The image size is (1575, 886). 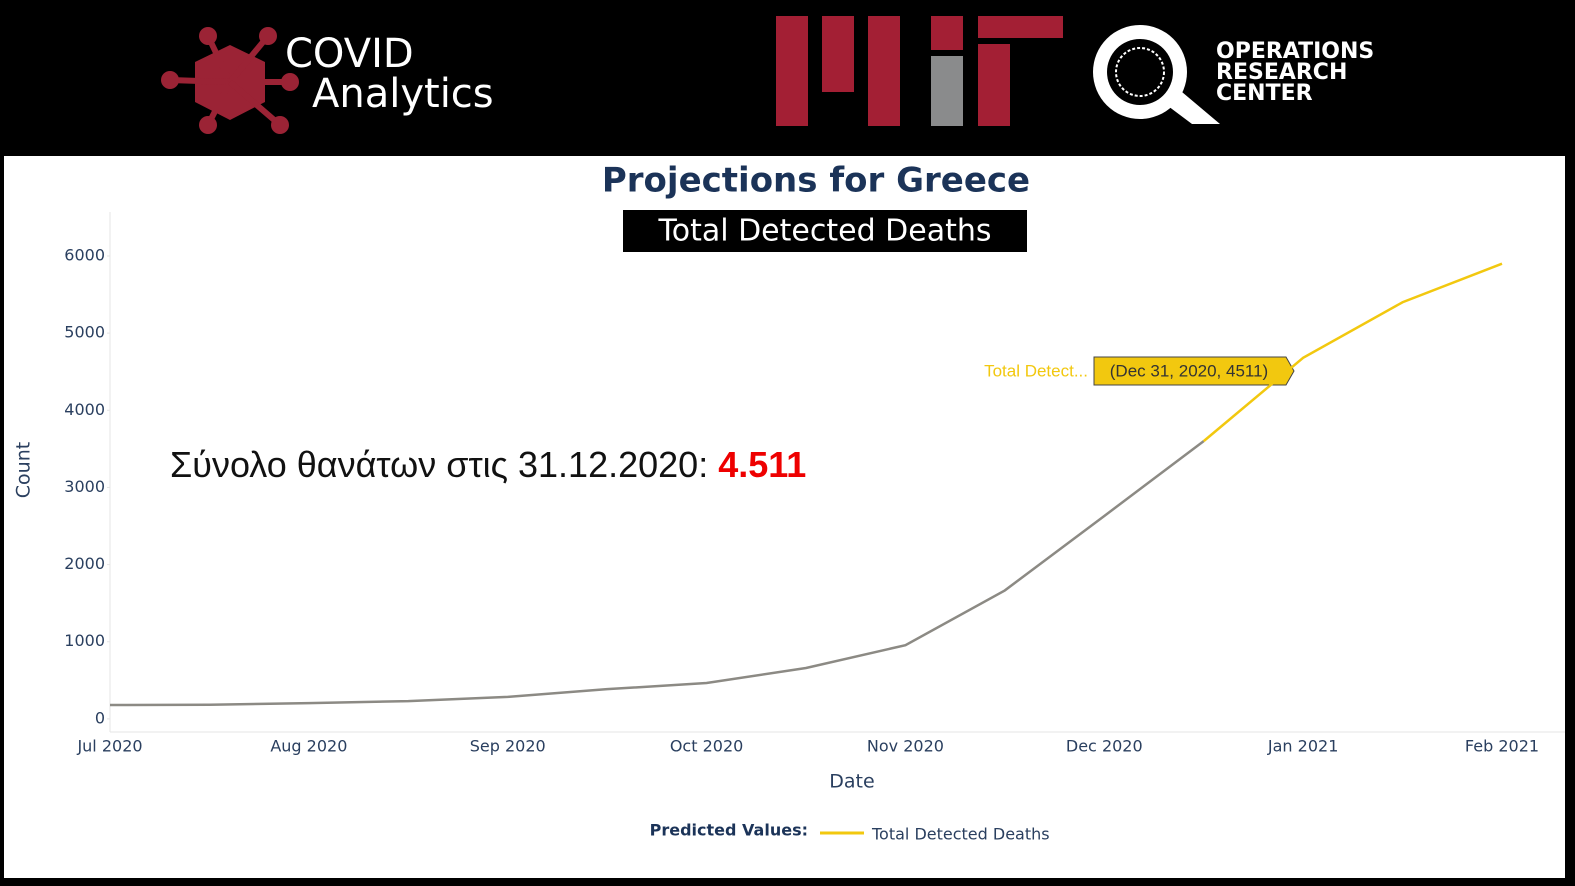 I want to click on x-tick-label: Sep 2020, so click(x=508, y=746).